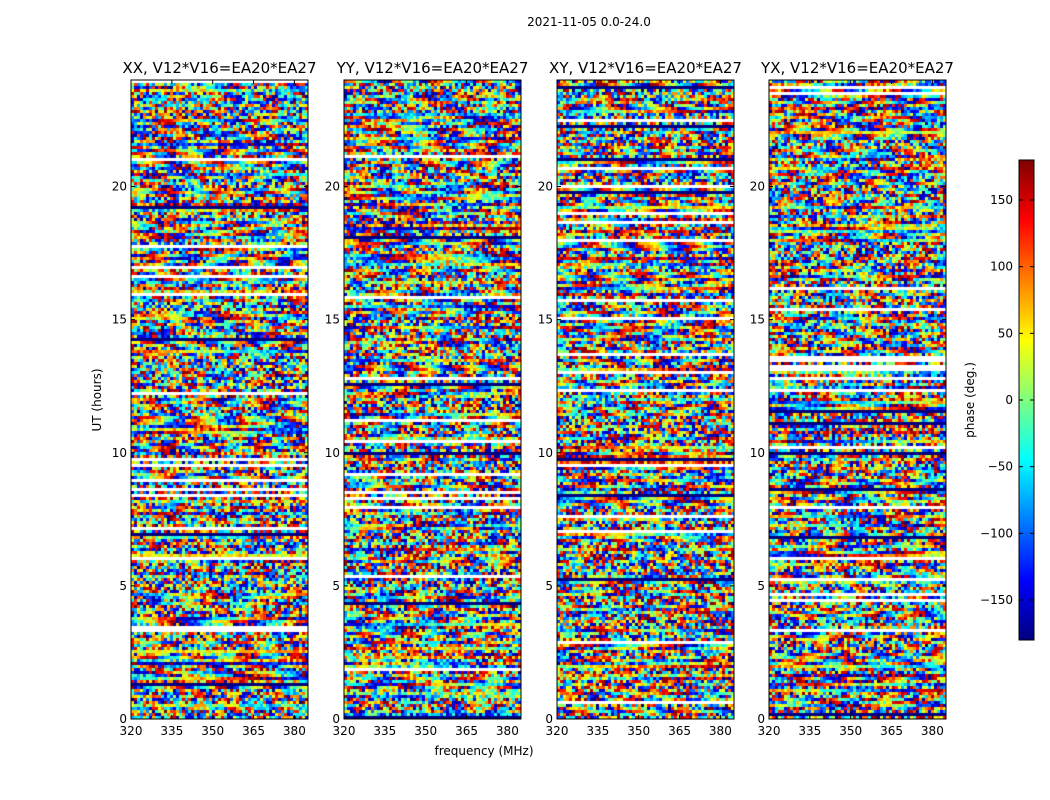 This screenshot has width=1050, height=800. Describe the element at coordinates (996, 600) in the screenshot. I see `colorbar-tick-label: −150` at that location.